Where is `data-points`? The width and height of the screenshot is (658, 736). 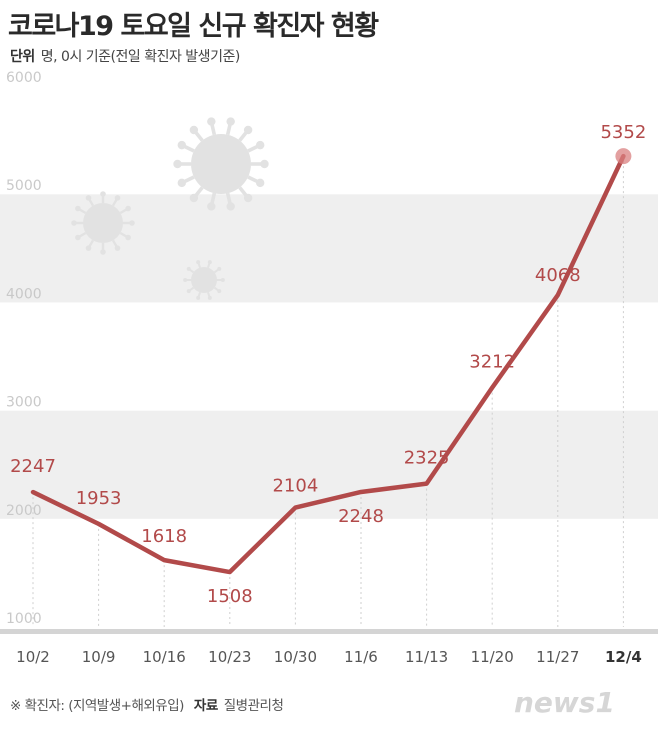
data-points is located at coordinates (623, 156).